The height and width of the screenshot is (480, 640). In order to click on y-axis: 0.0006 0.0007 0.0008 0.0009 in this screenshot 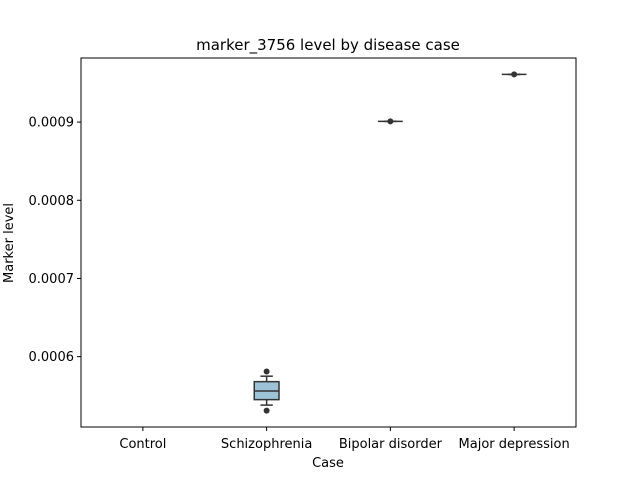, I will do `click(55, 240)`.